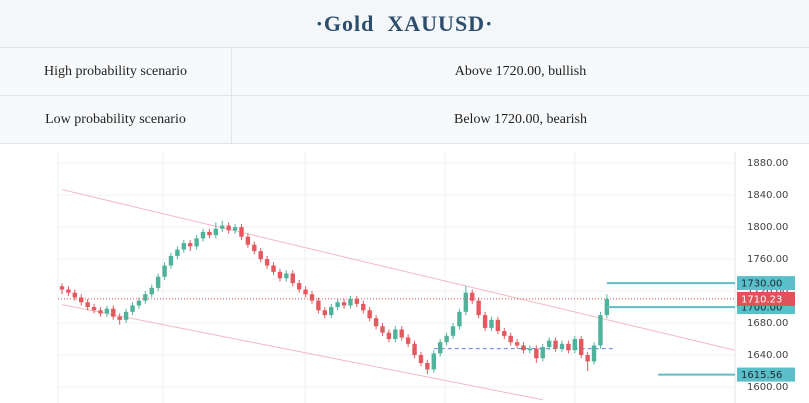  I want to click on cell: Below 1720.00, bearish, so click(520, 119).